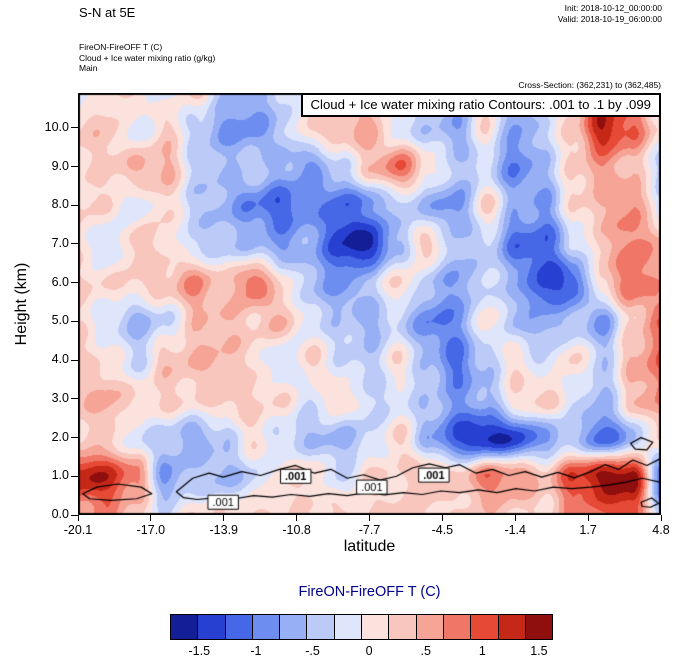 The width and height of the screenshot is (674, 668). I want to click on y-tick-label: 1.0, so click(60, 475).